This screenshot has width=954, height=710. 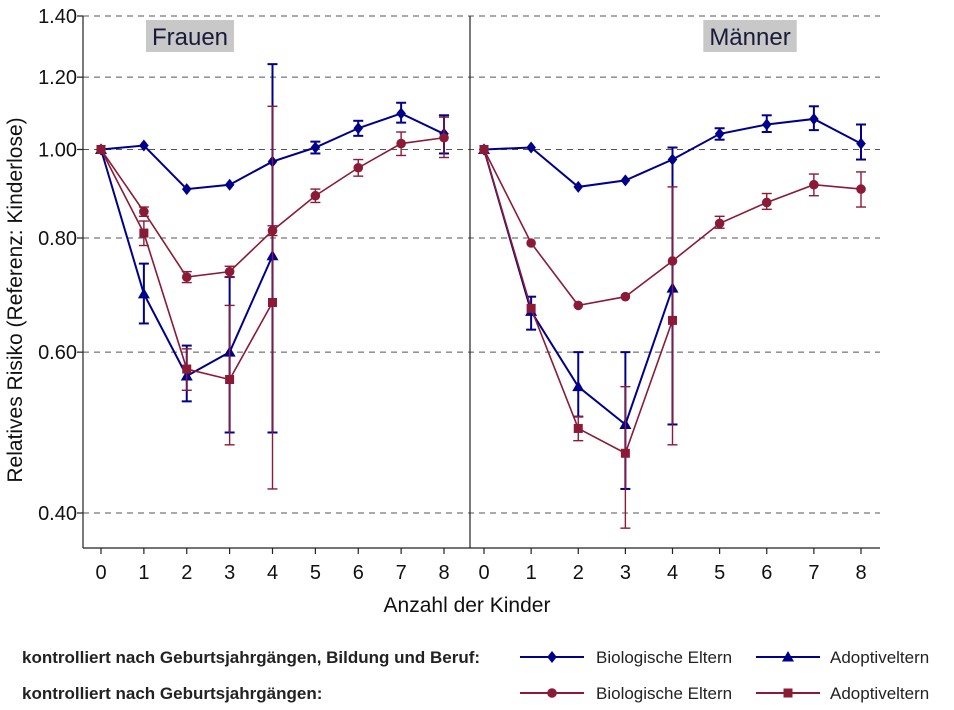 What do you see at coordinates (471, 36) in the screenshot?
I see `panel-titles: Frauen Männer` at bounding box center [471, 36].